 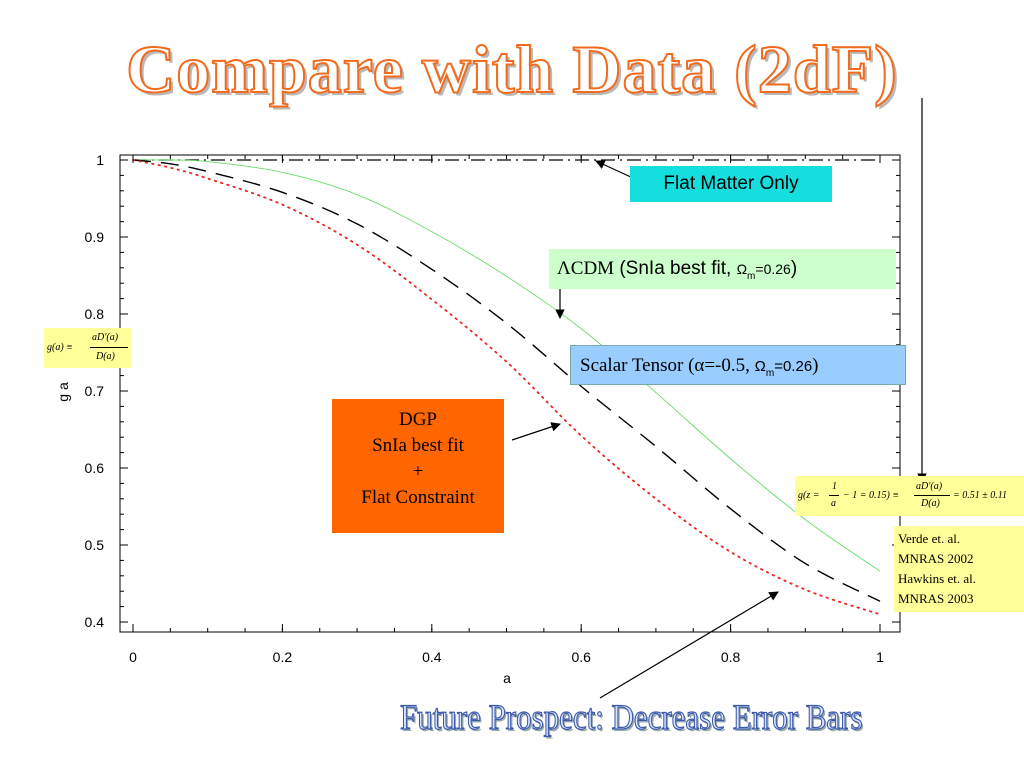 What do you see at coordinates (770, 373) in the screenshot?
I see `scalar-omega-sub: m` at bounding box center [770, 373].